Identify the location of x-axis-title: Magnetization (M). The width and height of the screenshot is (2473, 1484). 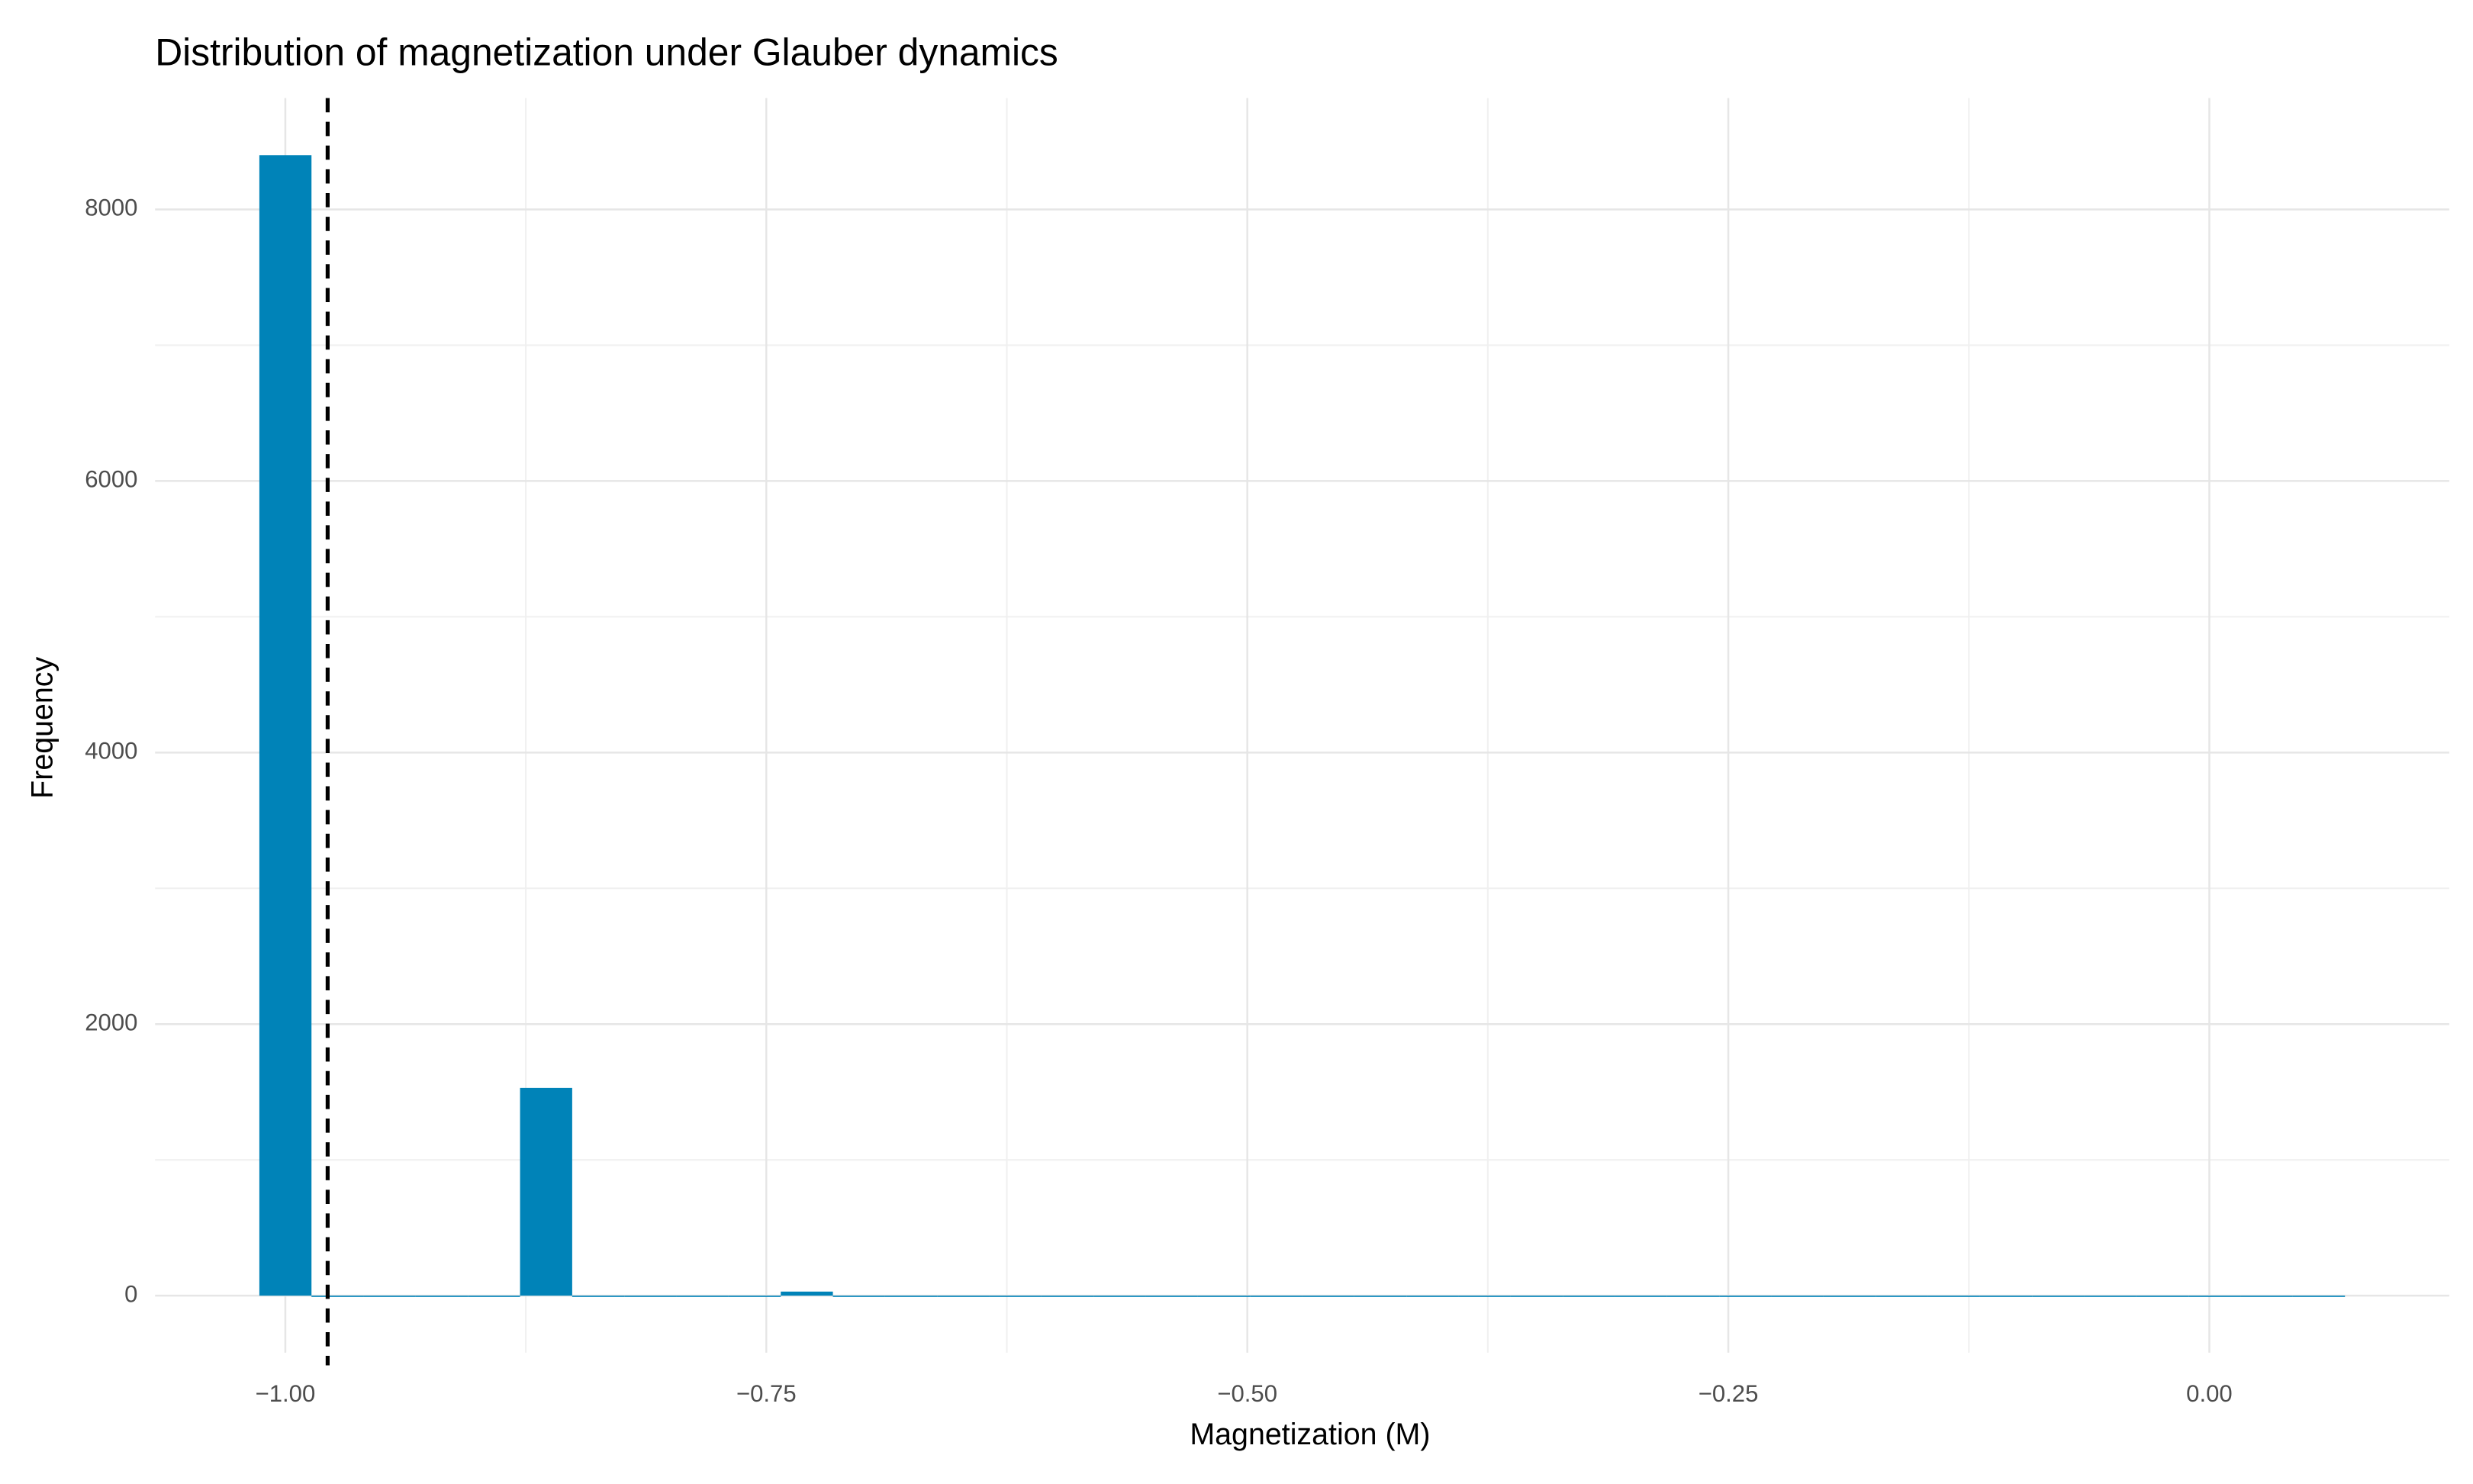
(1310, 1434).